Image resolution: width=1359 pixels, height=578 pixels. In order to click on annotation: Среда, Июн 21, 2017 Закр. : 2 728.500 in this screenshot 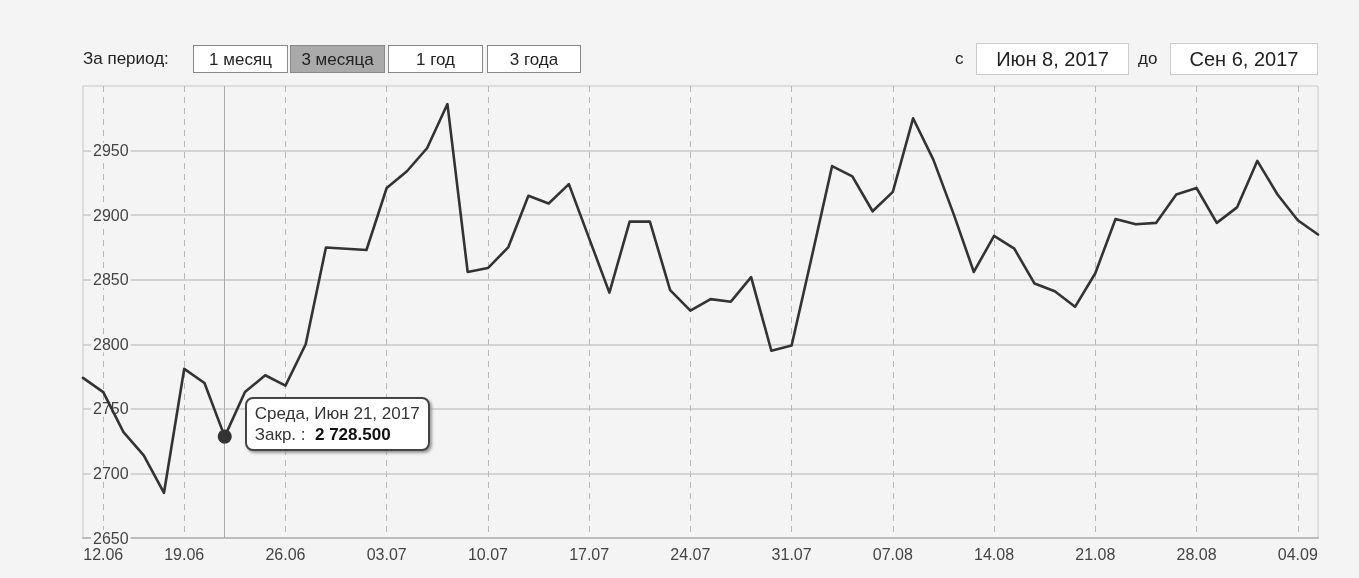, I will do `click(337, 423)`.